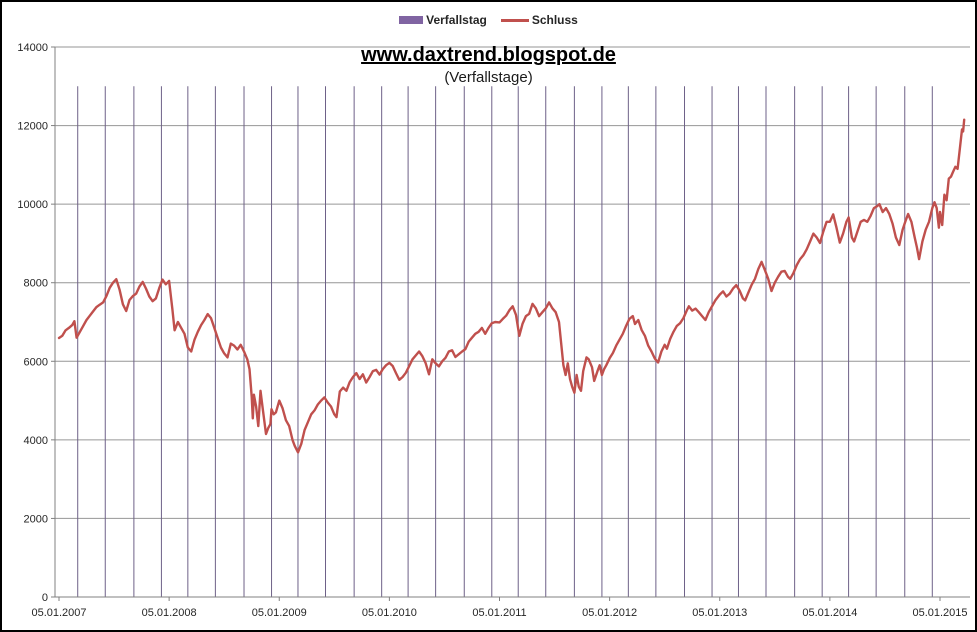 The height and width of the screenshot is (632, 977). I want to click on x-axis-tick-label: 05.01.2008, so click(169, 613).